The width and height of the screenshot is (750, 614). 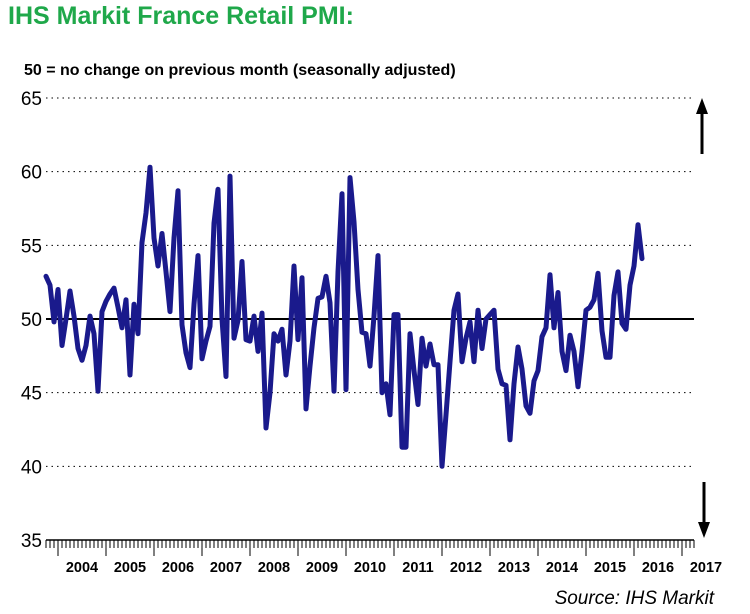 What do you see at coordinates (702, 106) in the screenshot?
I see `up-arrow-icon` at bounding box center [702, 106].